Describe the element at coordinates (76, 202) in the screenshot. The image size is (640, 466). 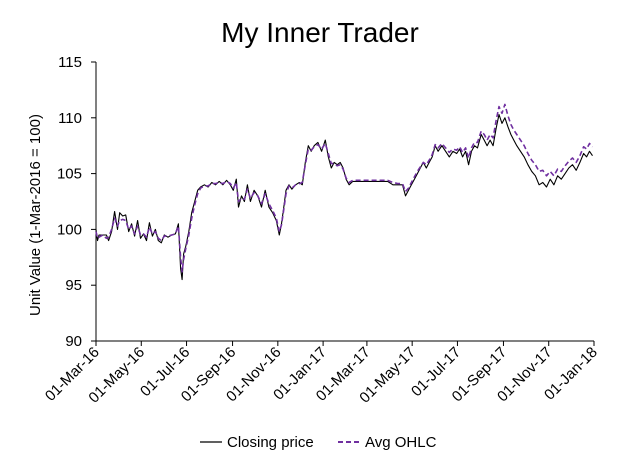
I see `y-axis-ticks: 90 95 100 105 110 115` at that location.